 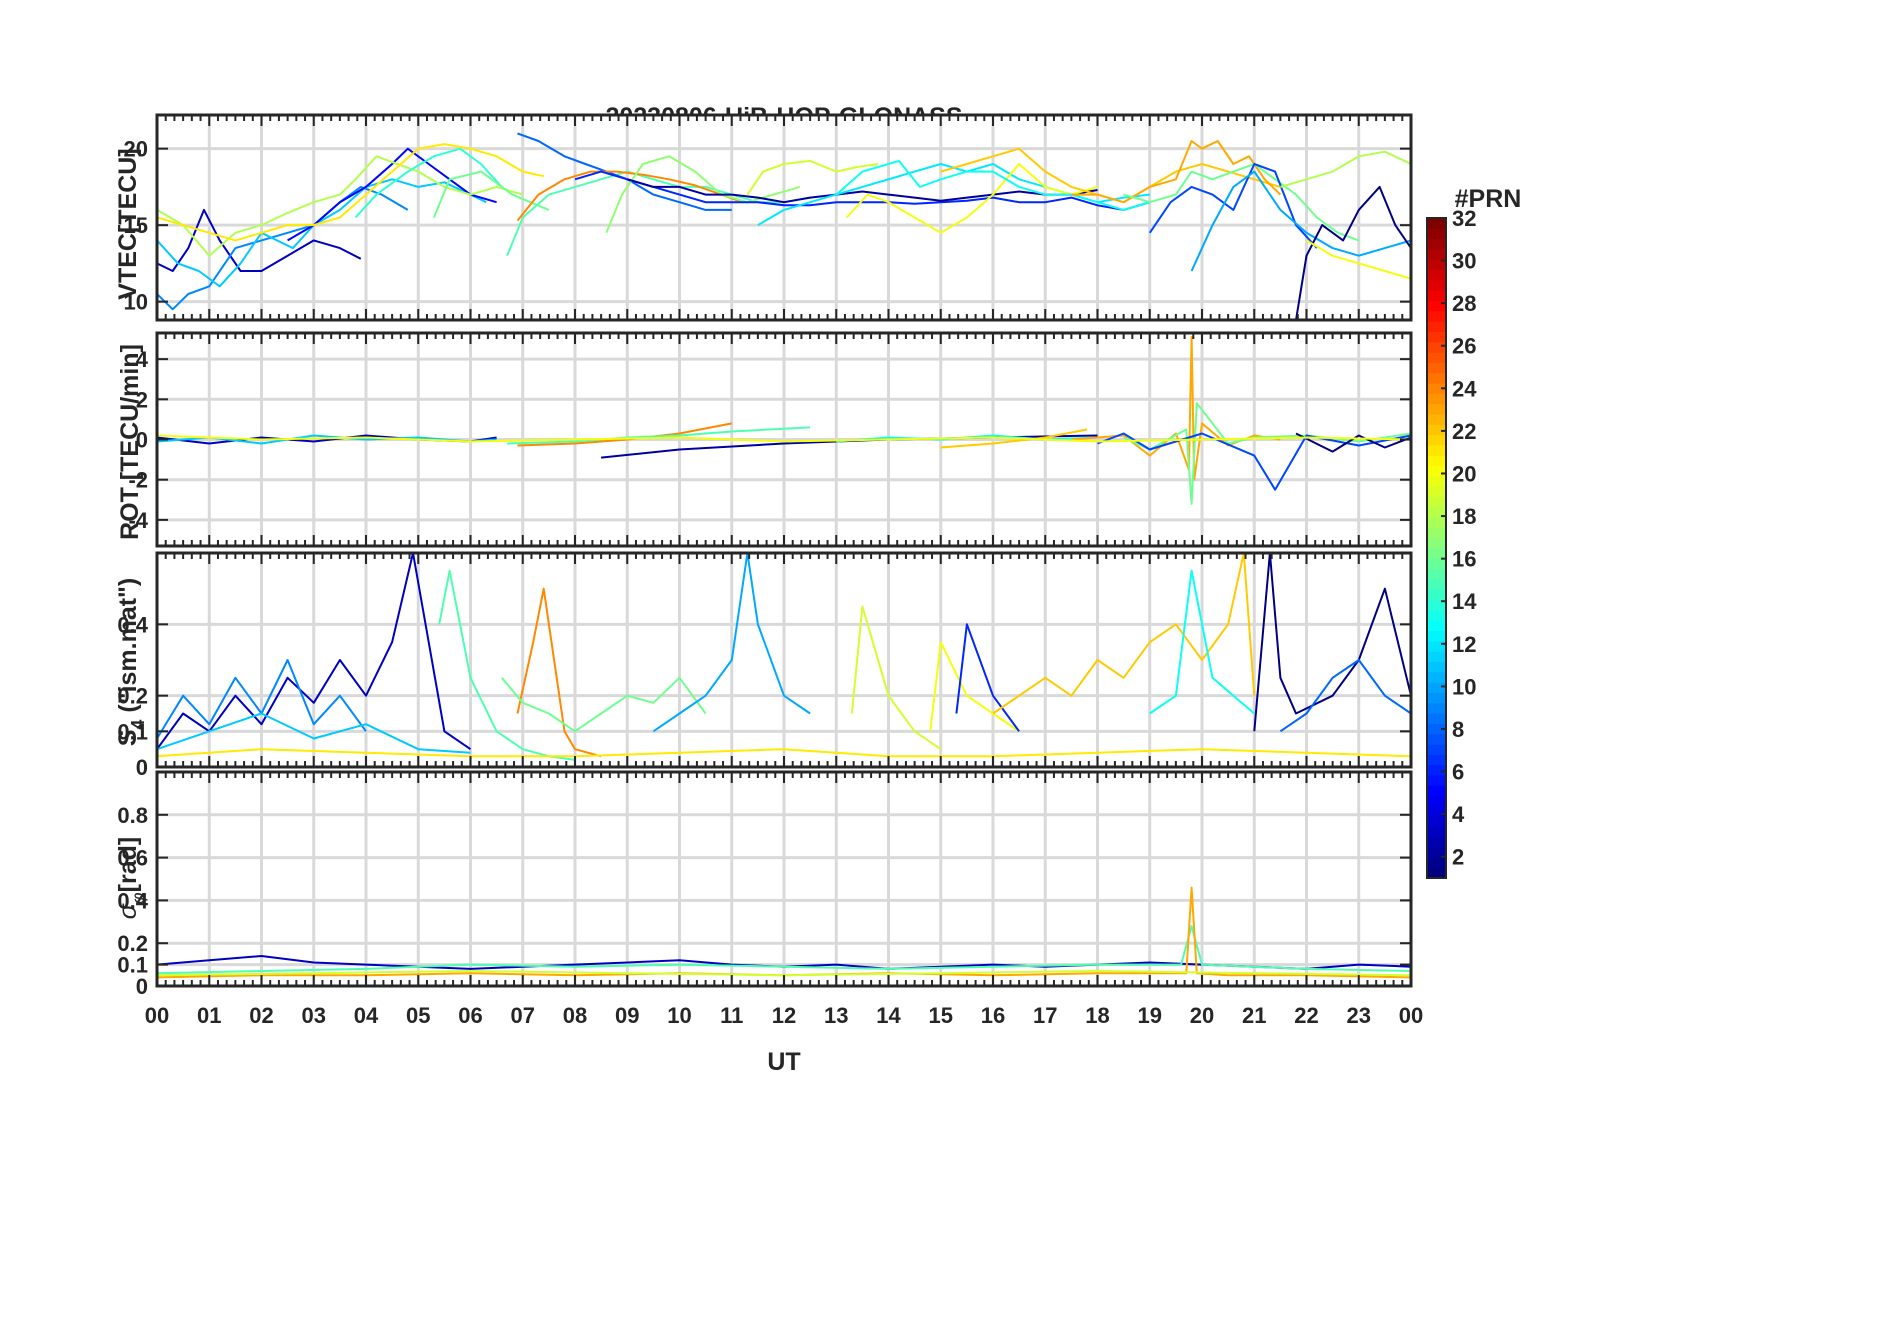 What do you see at coordinates (132, 731) in the screenshot?
I see `s4-y-tick-label: 0.1` at bounding box center [132, 731].